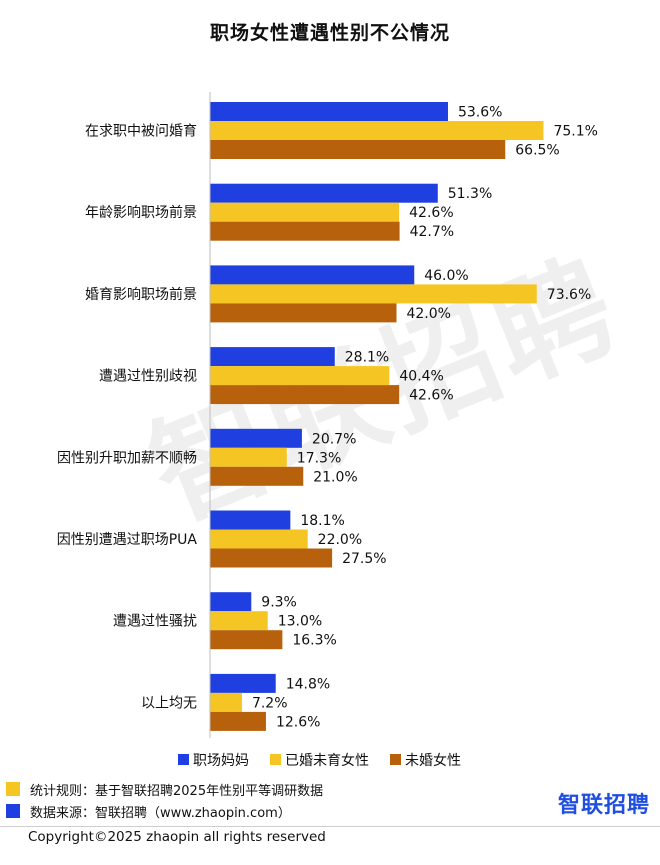 This screenshot has width=660, height=865. Describe the element at coordinates (314, 641) in the screenshot. I see `data-label: 16.3%` at that location.